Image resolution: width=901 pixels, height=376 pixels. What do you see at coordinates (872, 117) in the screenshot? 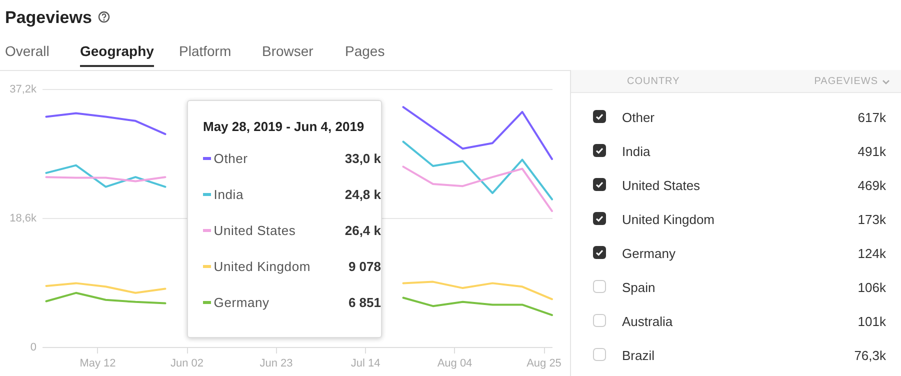
I see `text: 617k` at bounding box center [872, 117].